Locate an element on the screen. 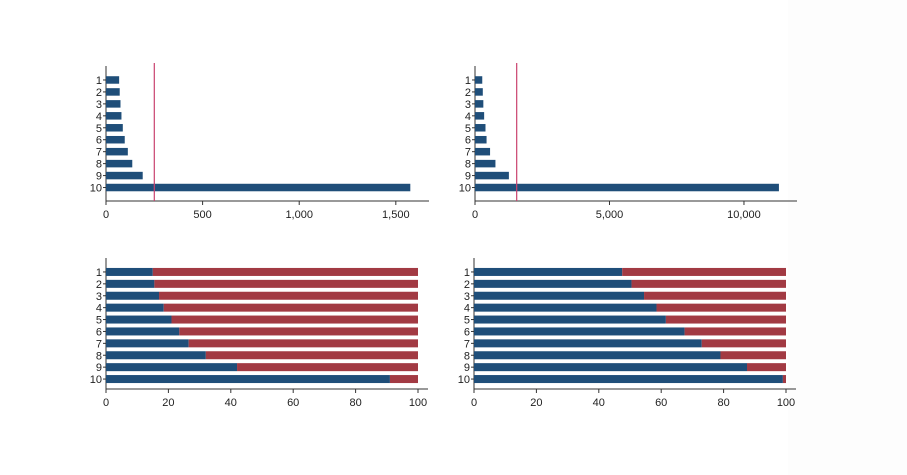  x-tick-label: 5,000 is located at coordinates (610, 215).